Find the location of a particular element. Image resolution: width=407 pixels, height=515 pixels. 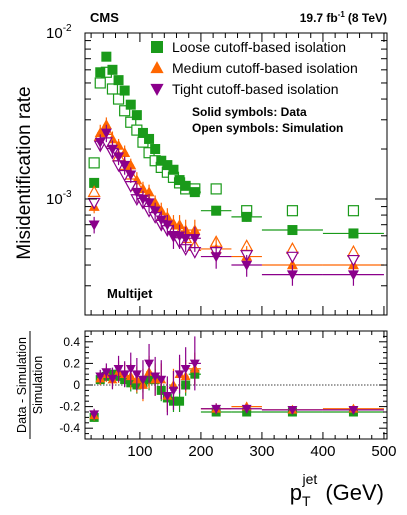

ratio-y-tick-label-2: 0 is located at coordinates (76, 385).